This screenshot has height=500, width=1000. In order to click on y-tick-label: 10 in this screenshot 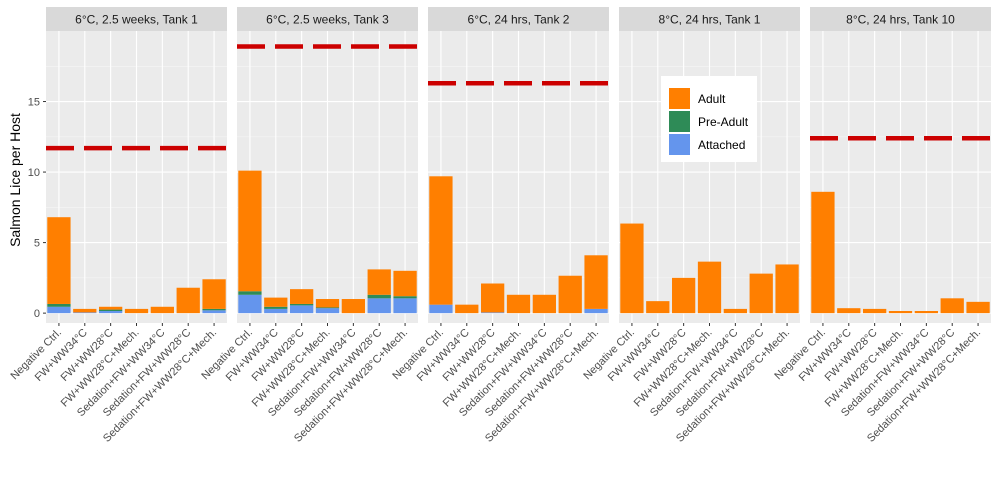, I will do `click(34, 173)`.